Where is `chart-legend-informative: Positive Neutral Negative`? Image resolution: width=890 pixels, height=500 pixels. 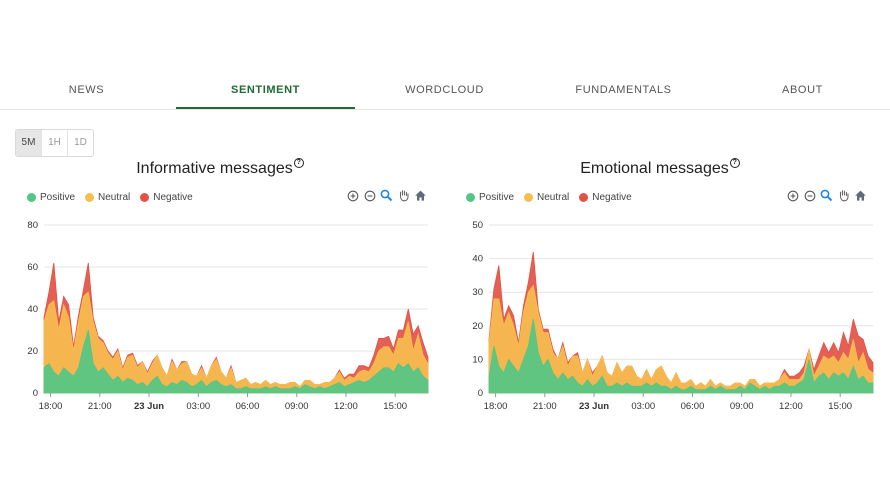
chart-legend-informative: Positive Neutral Negative is located at coordinates (110, 197).